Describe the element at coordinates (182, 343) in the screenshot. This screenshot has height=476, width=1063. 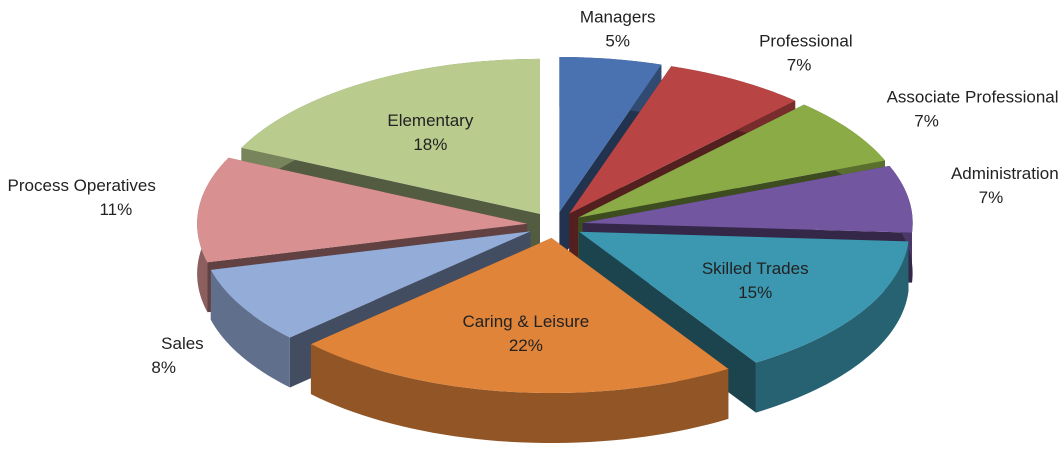
I see `slice-label: Sales` at that location.